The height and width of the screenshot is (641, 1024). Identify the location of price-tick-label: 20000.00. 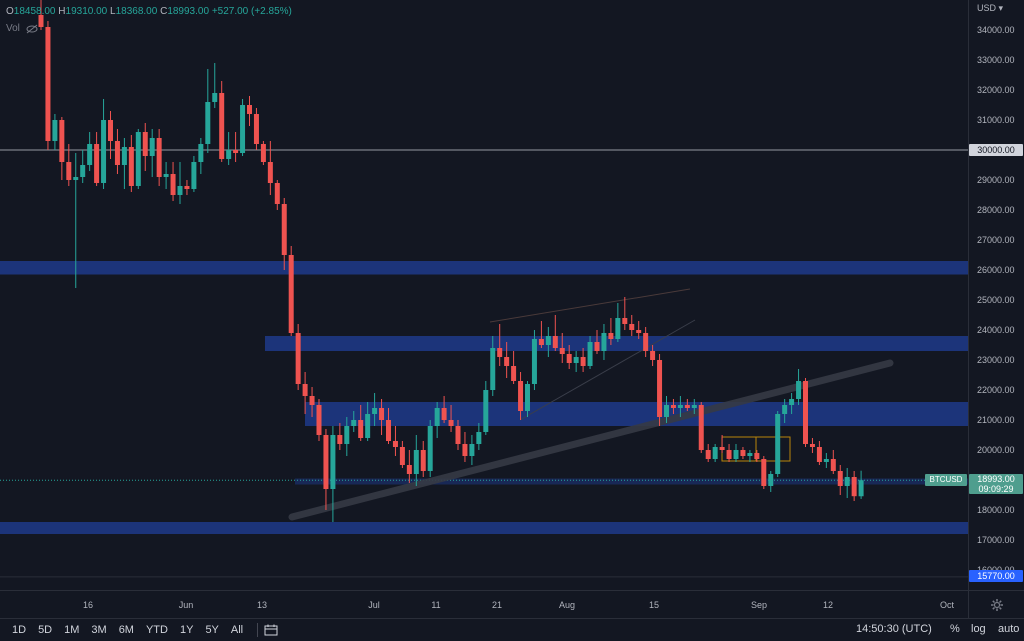
(996, 450).